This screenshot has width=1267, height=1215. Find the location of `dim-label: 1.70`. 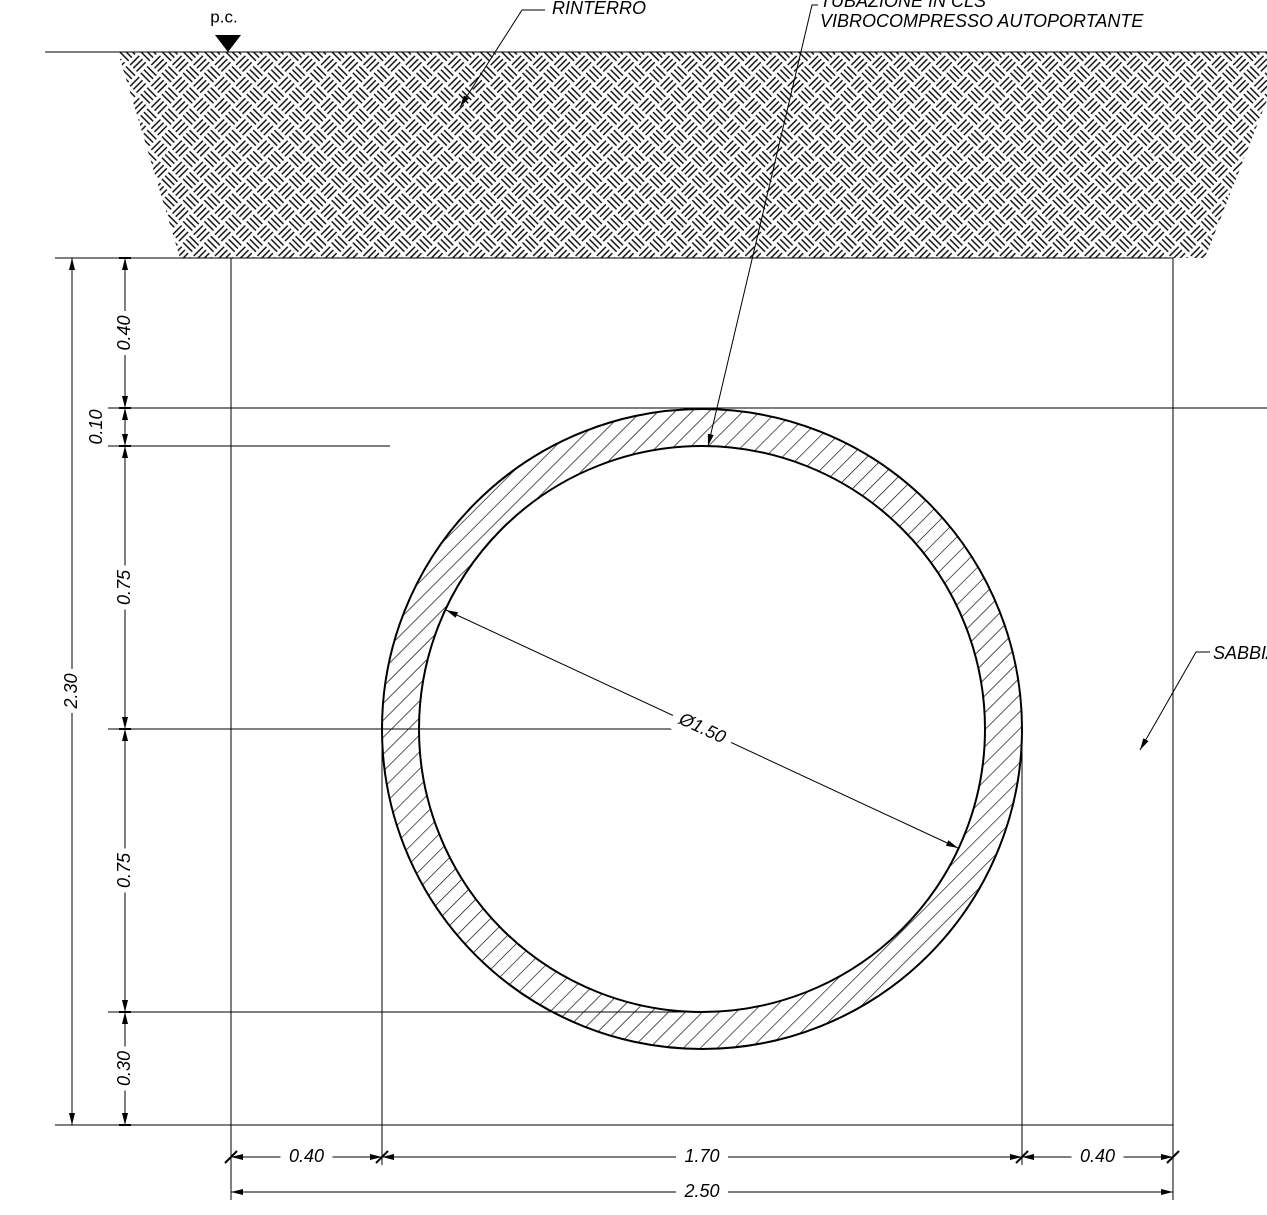

dim-label: 1.70 is located at coordinates (701, 1156).